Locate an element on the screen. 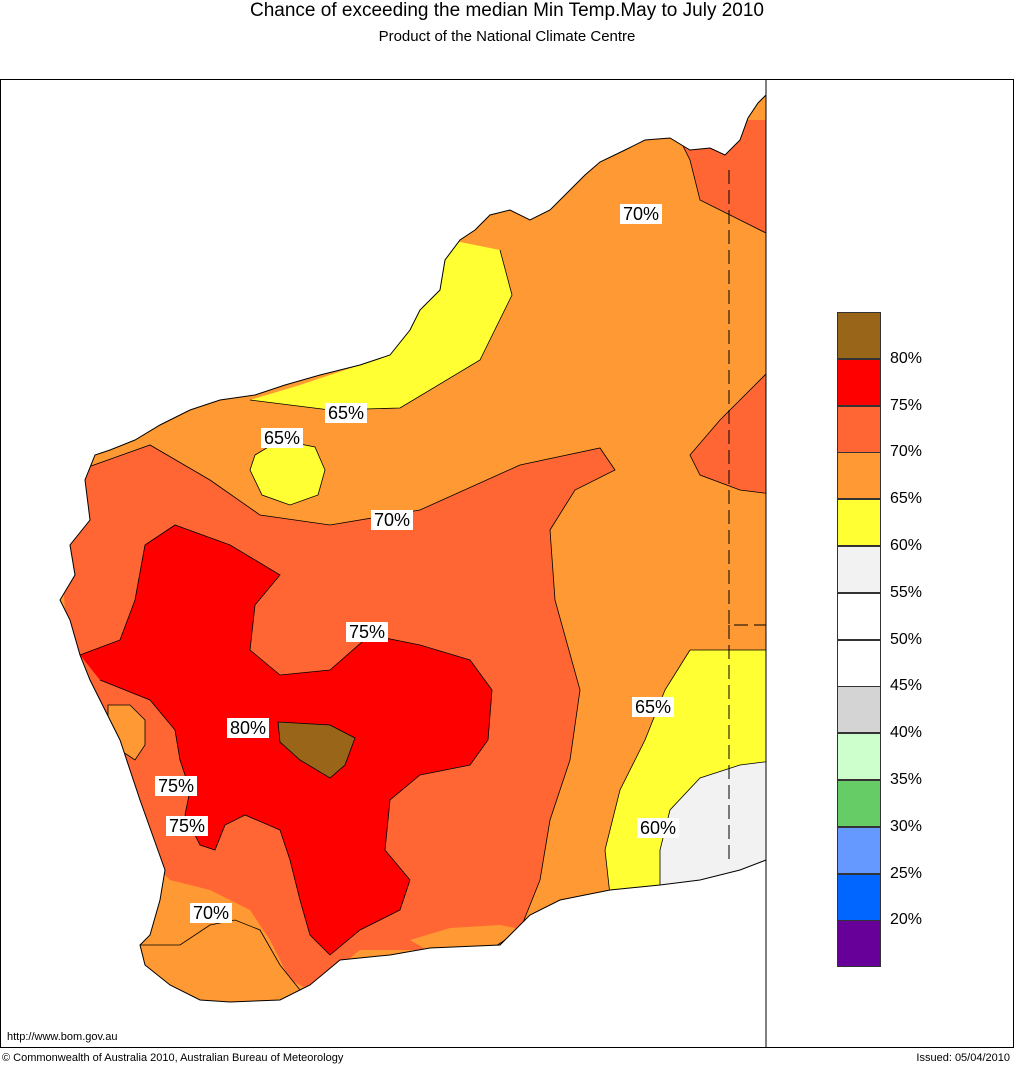 This screenshot has width=1014, height=1066. zone-60-65-pilbara is located at coordinates (287, 472).